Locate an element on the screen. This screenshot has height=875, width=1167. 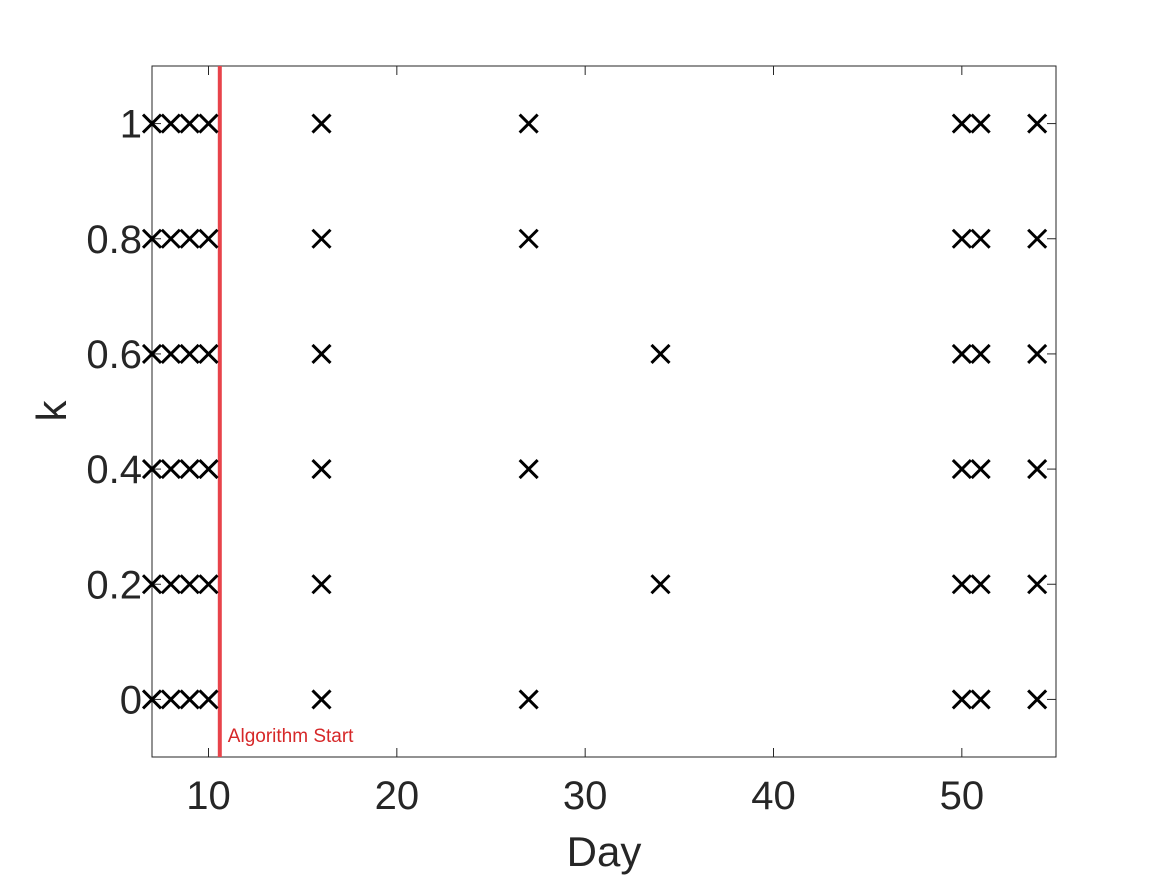
algorithm-start-label: Algorithm Start is located at coordinates (291, 736).